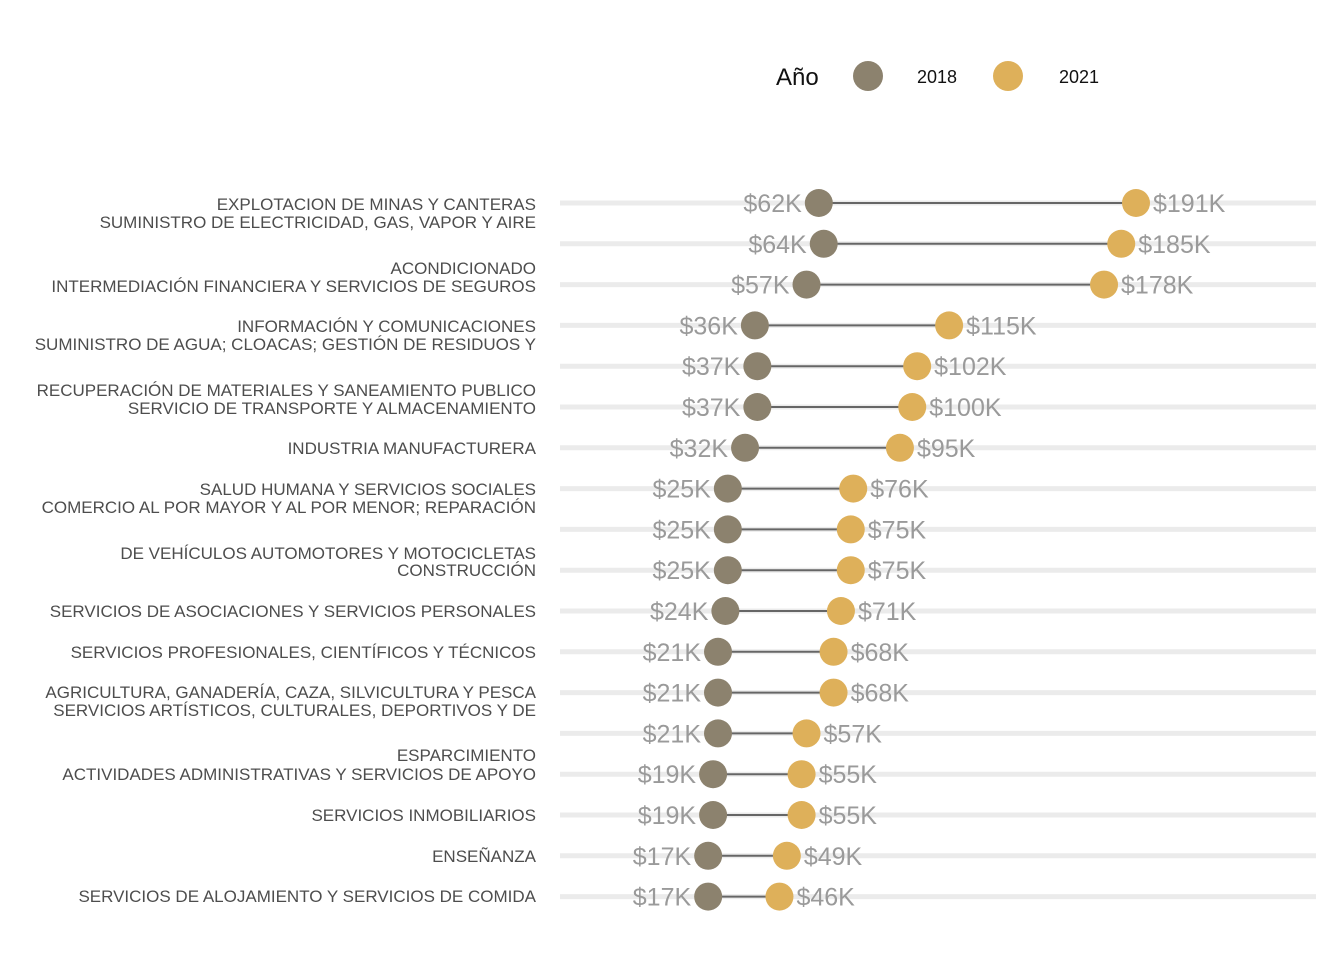  Describe the element at coordinates (858, 325) in the screenshot. I see `dumbbell-row: $36K $115K` at that location.